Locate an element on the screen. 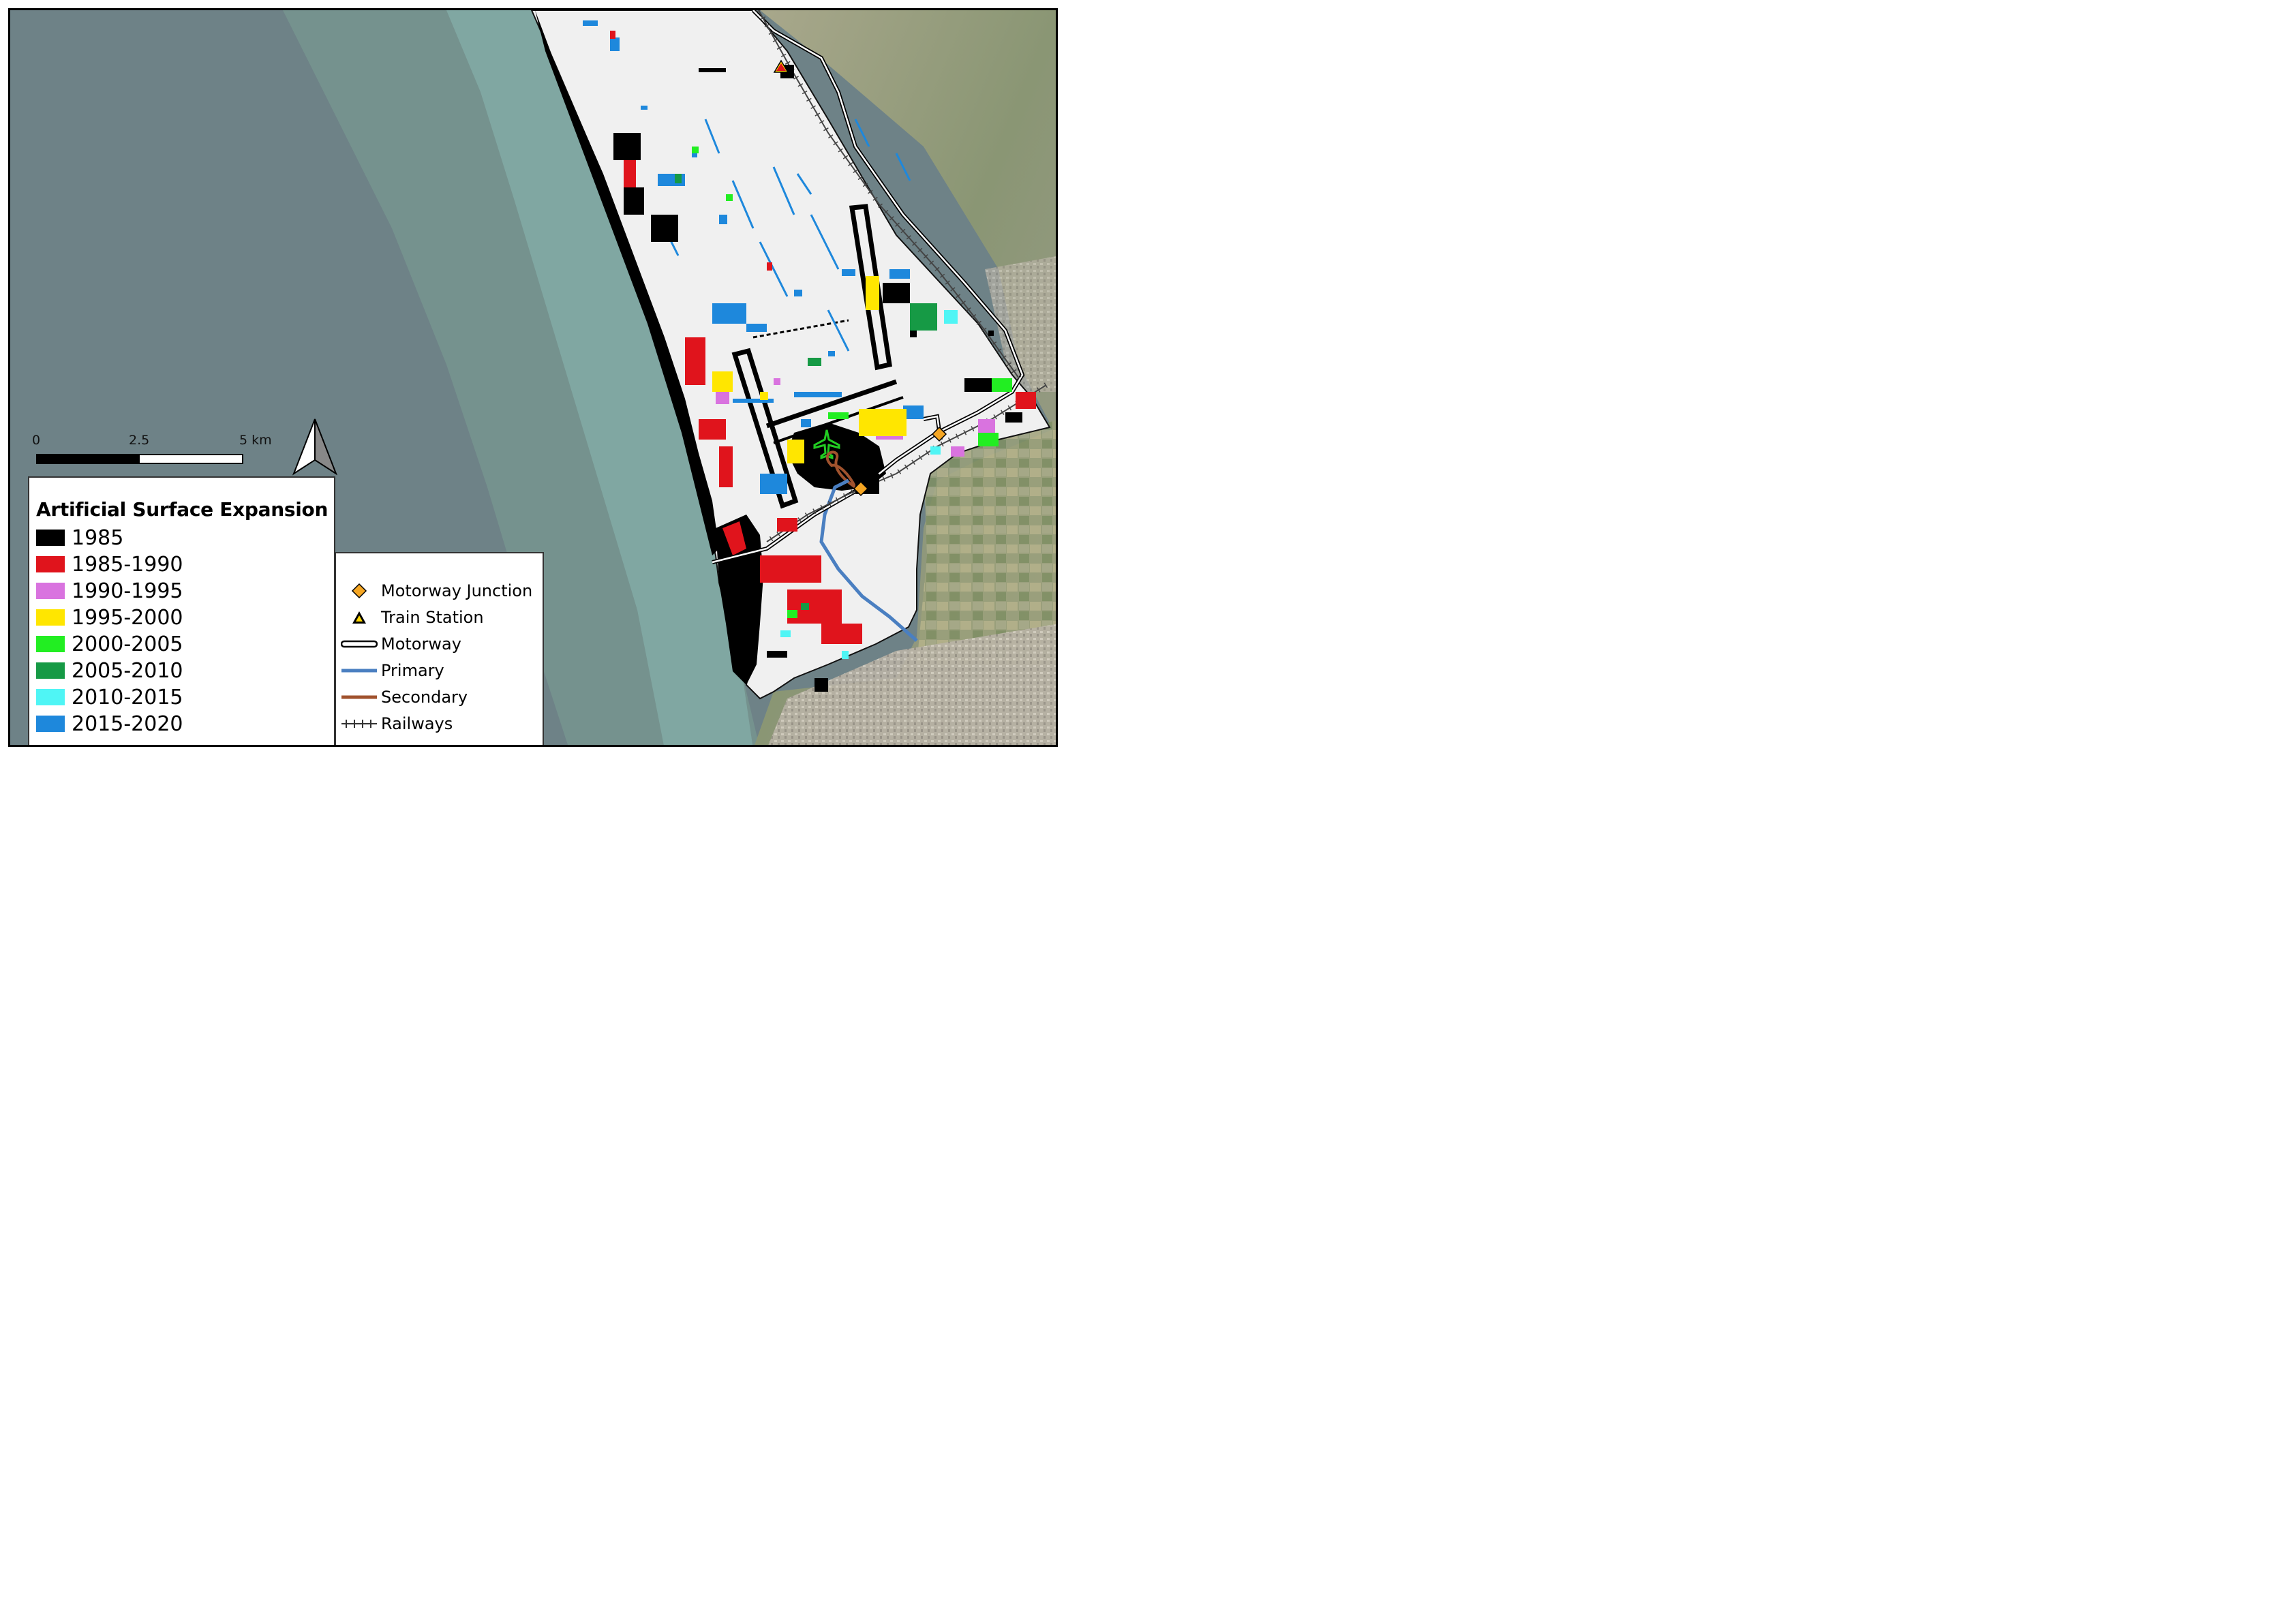 Image resolution: width=2284 pixels, height=1624 pixels. airport-runways is located at coordinates (818, 356).